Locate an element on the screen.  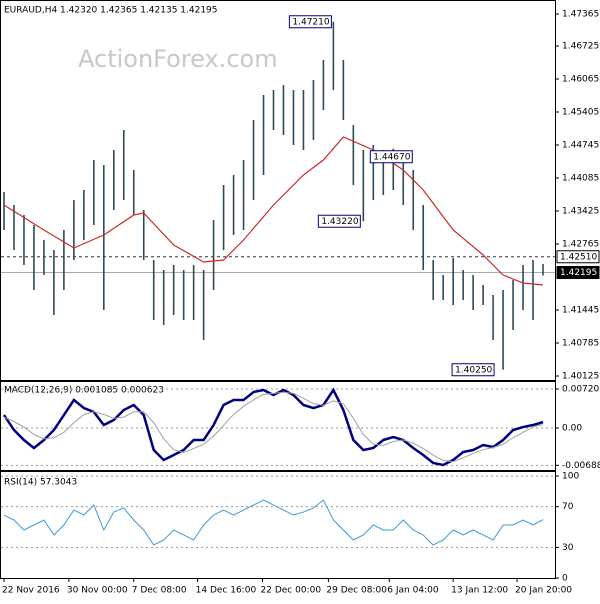
y-tick-label: 1.44085 is located at coordinates (580, 179).